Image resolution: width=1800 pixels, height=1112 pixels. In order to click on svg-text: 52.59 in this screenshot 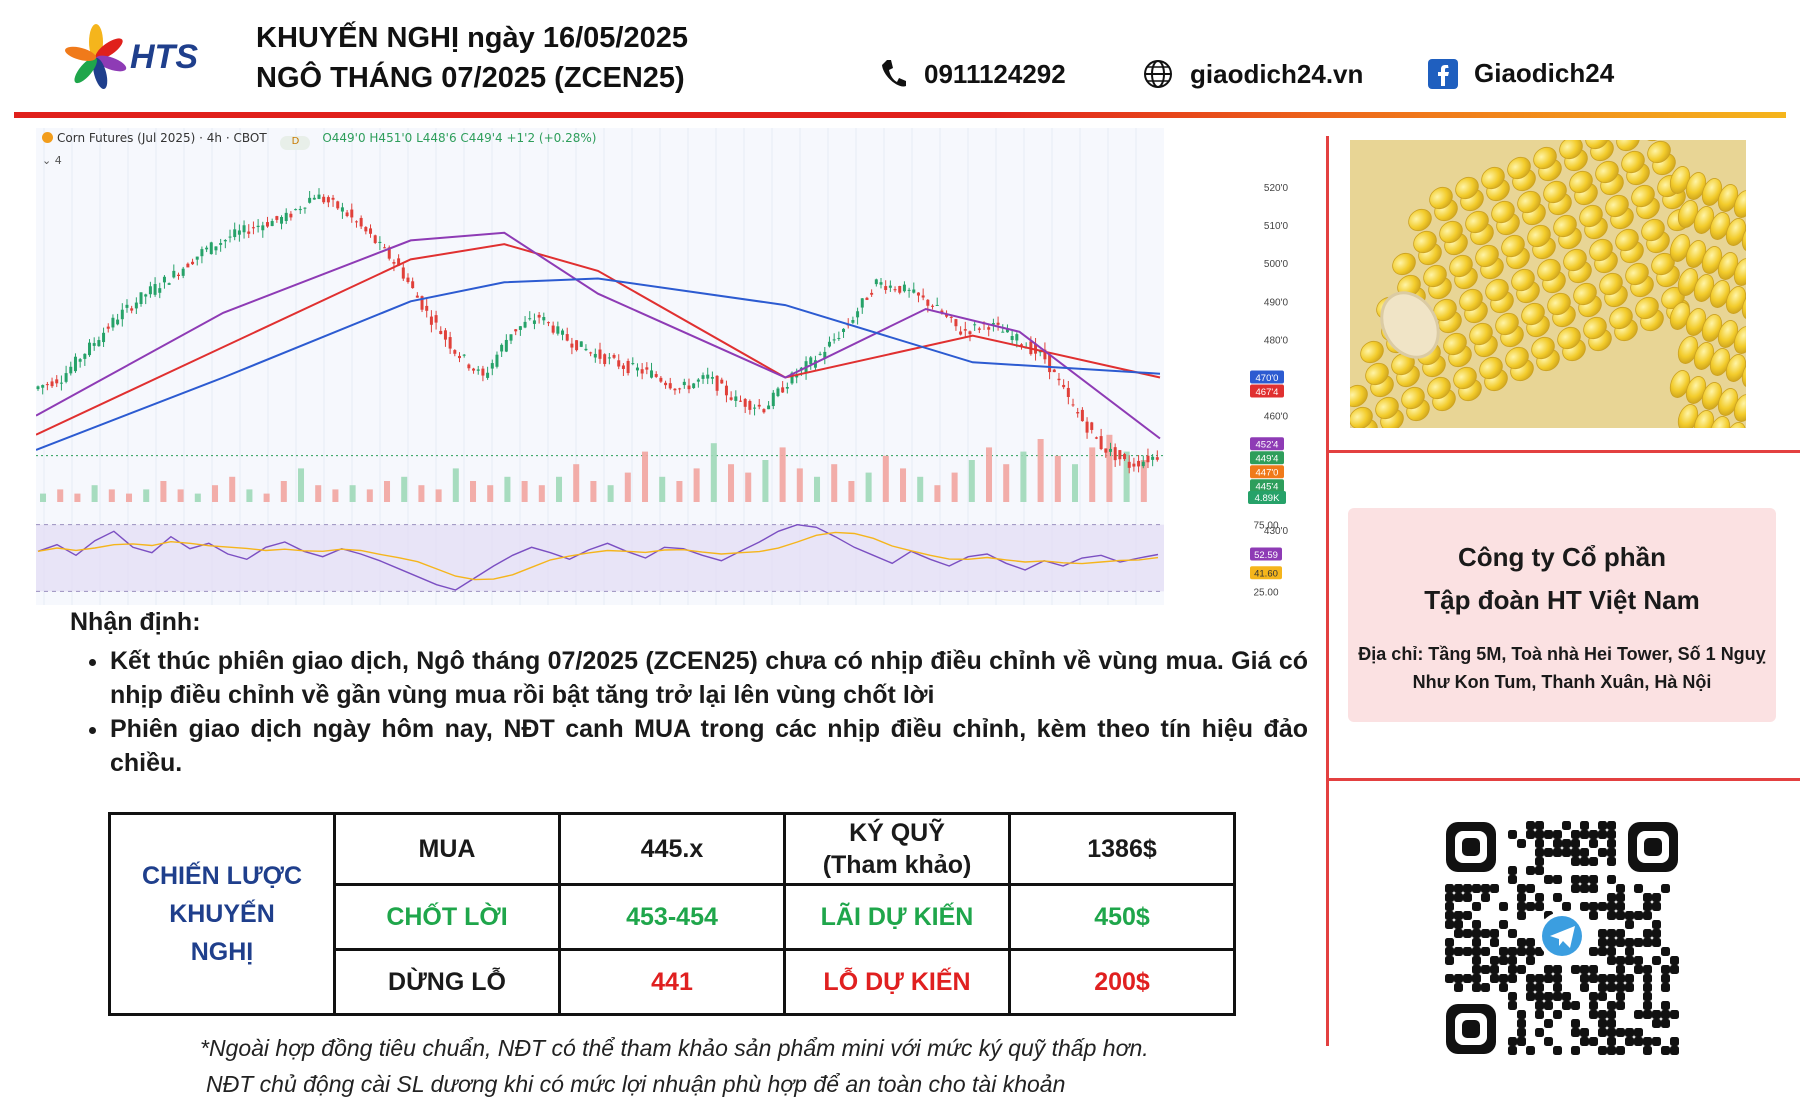, I will do `click(1266, 555)`.